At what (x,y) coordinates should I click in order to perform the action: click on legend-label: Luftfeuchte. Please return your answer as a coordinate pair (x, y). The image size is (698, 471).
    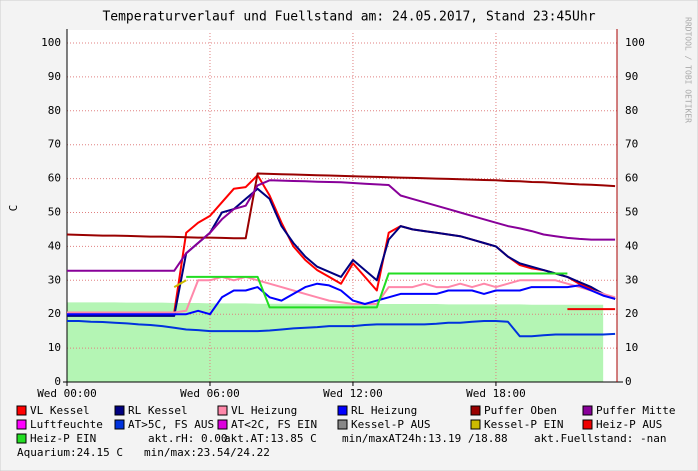
    Looking at the image, I should click on (66, 424).